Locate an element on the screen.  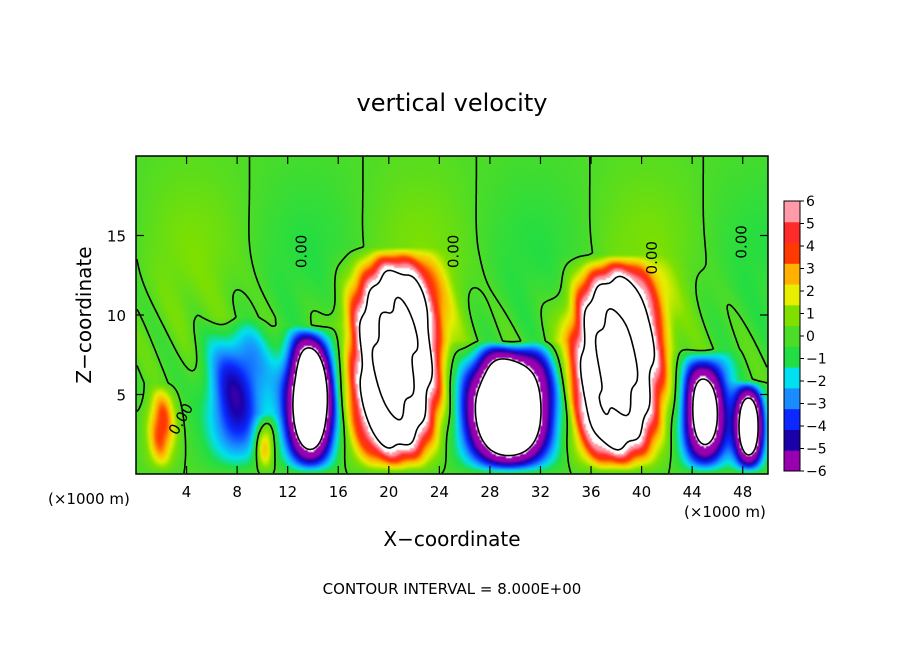
x-tick-label: 48 is located at coordinates (742, 492).